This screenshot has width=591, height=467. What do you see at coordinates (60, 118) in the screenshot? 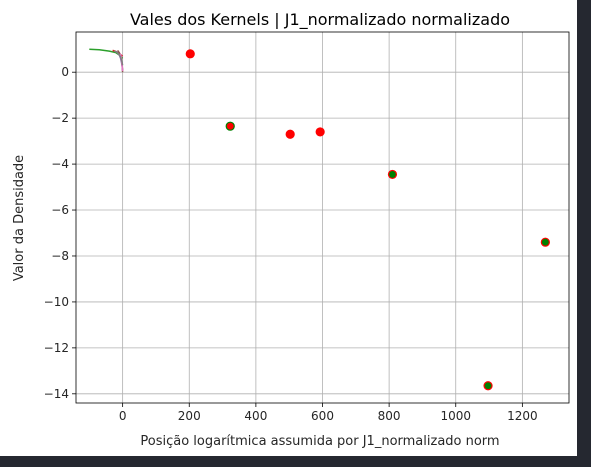
I see `y-tick-label: −2` at bounding box center [60, 118].